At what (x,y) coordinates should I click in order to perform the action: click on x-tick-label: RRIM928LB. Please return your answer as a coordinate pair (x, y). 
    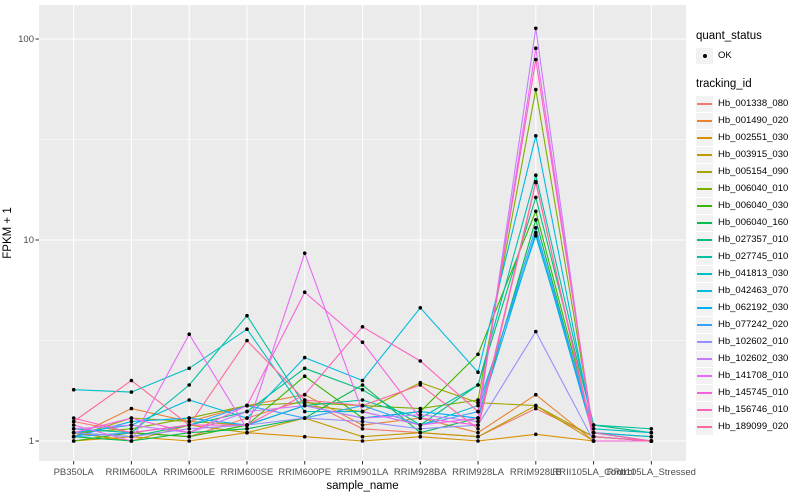
    Looking at the image, I should click on (536, 472).